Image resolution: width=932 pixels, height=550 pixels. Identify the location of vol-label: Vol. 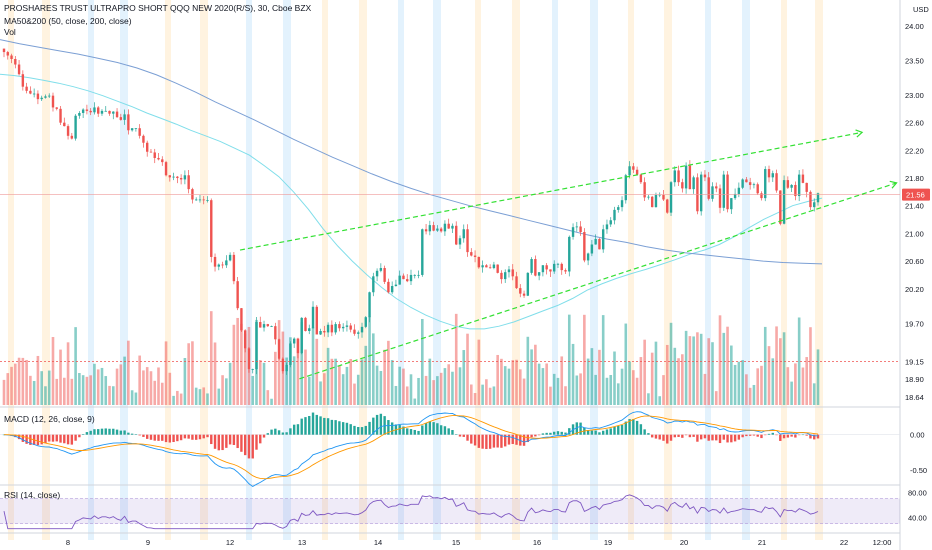
(10, 32).